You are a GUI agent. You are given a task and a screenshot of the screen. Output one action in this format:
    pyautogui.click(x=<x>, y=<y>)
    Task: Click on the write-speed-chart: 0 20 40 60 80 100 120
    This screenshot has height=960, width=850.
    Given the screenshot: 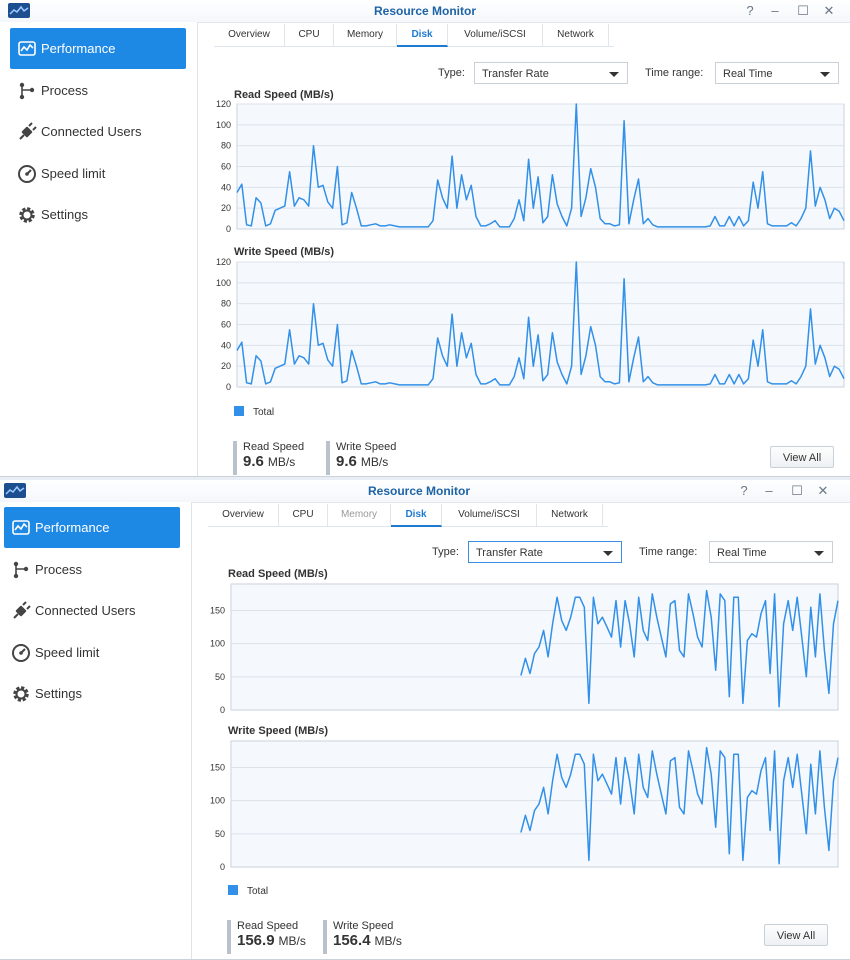 What is the action you would take?
    pyautogui.click(x=530, y=325)
    